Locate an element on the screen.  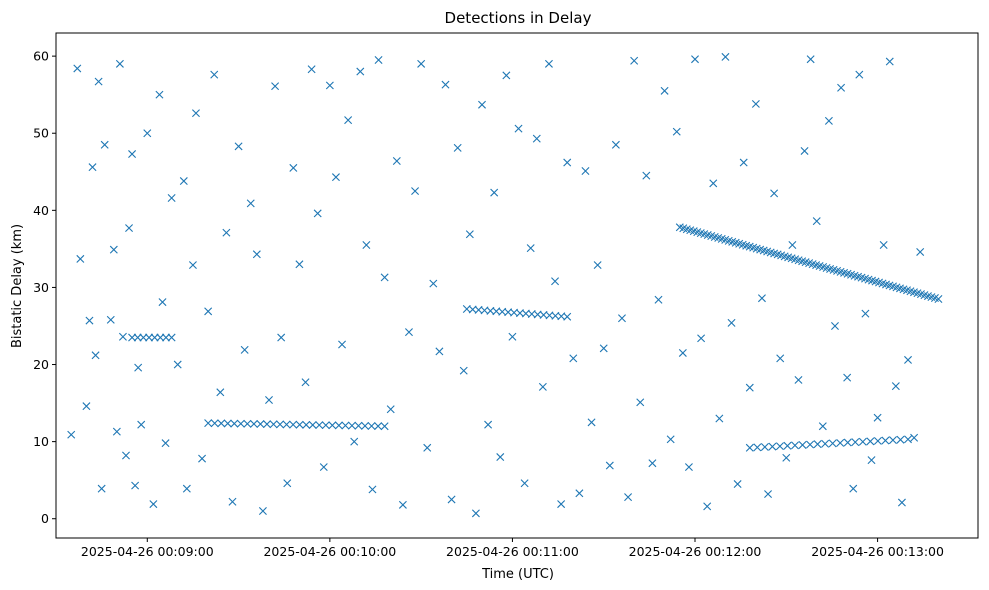
x-tick-label: 2025-04-26 00:10:00 is located at coordinates (329, 551).